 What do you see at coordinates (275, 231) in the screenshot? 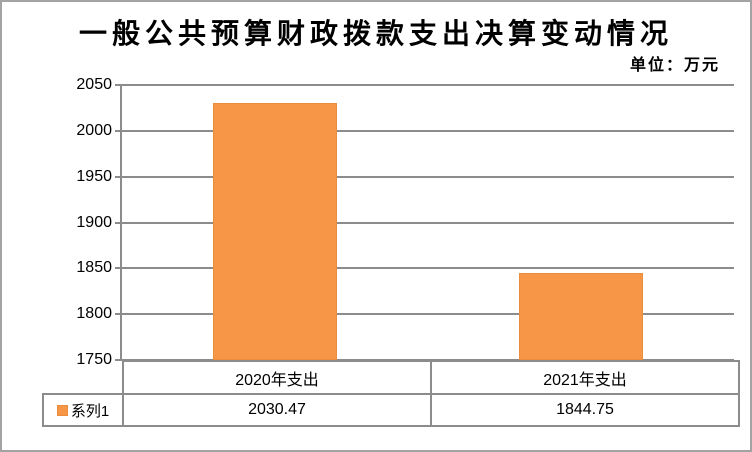
I see `bar-2020年支出` at bounding box center [275, 231].